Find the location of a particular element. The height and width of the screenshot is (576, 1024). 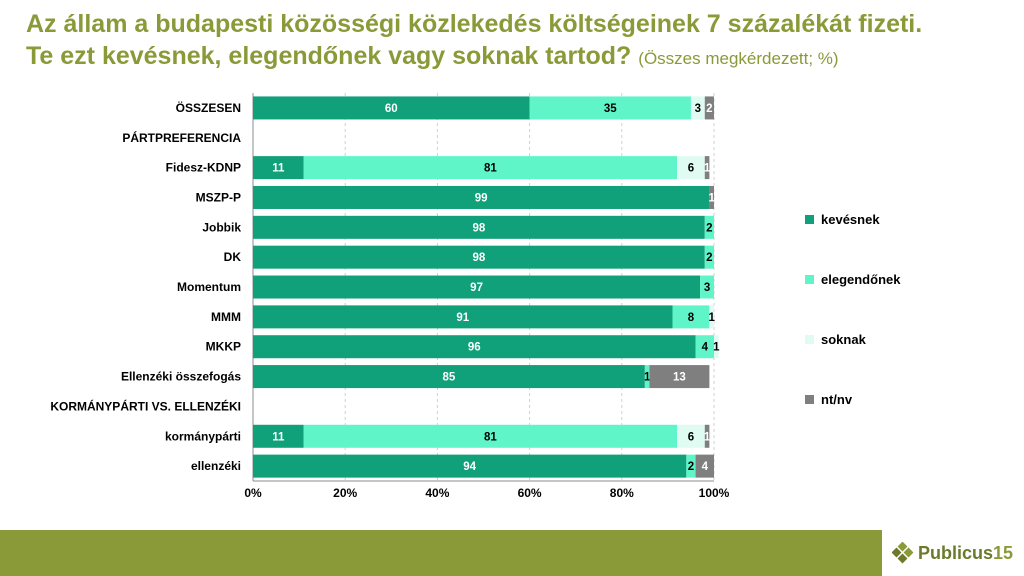

data-label: 13 is located at coordinates (679, 378).